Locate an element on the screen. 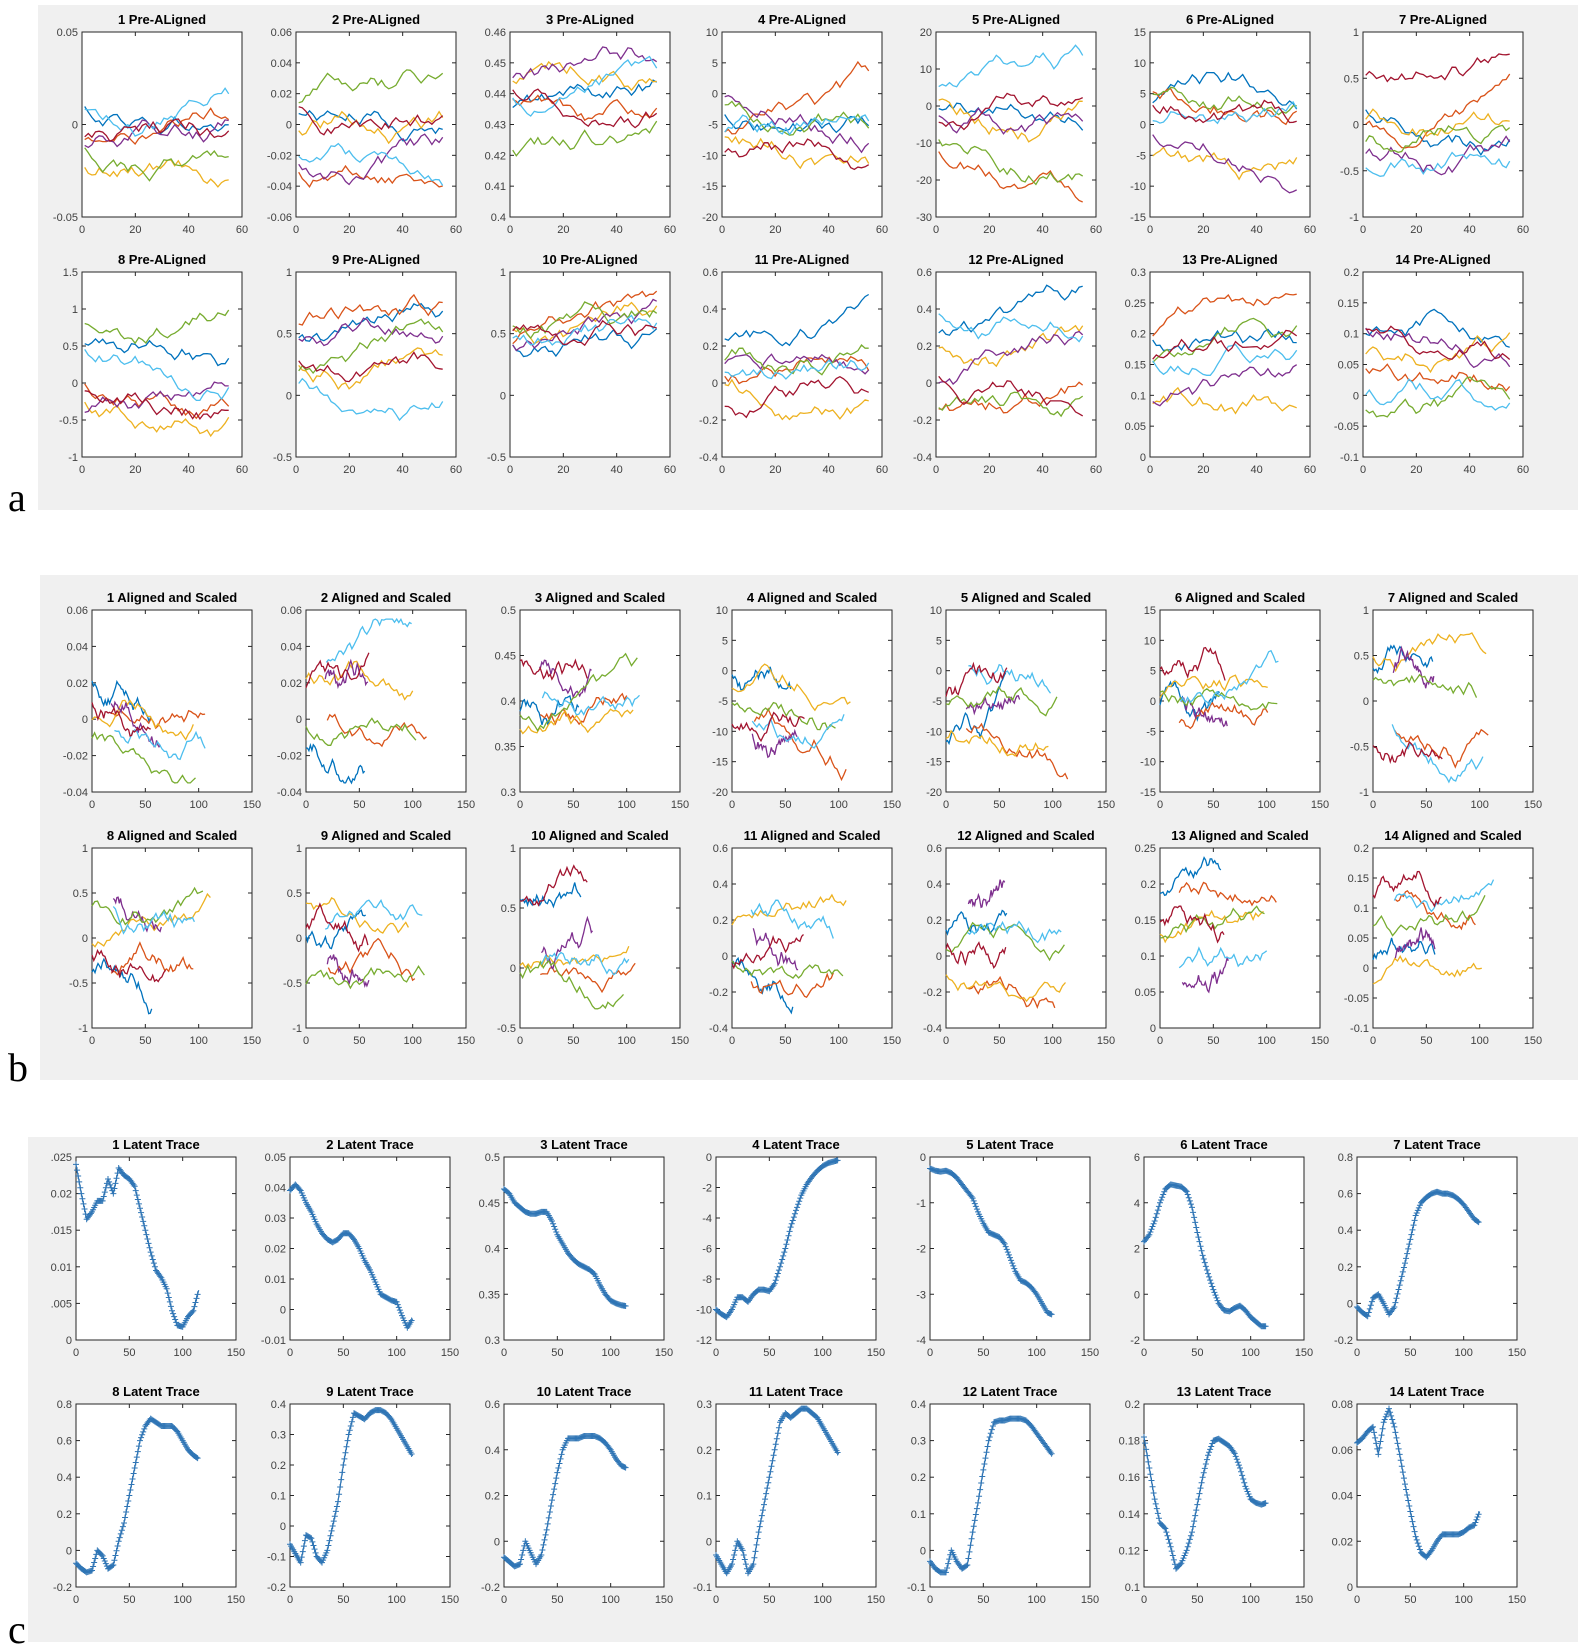 The width and height of the screenshot is (1578, 1652). x-tick-label: 50 is located at coordinates (129, 1600).